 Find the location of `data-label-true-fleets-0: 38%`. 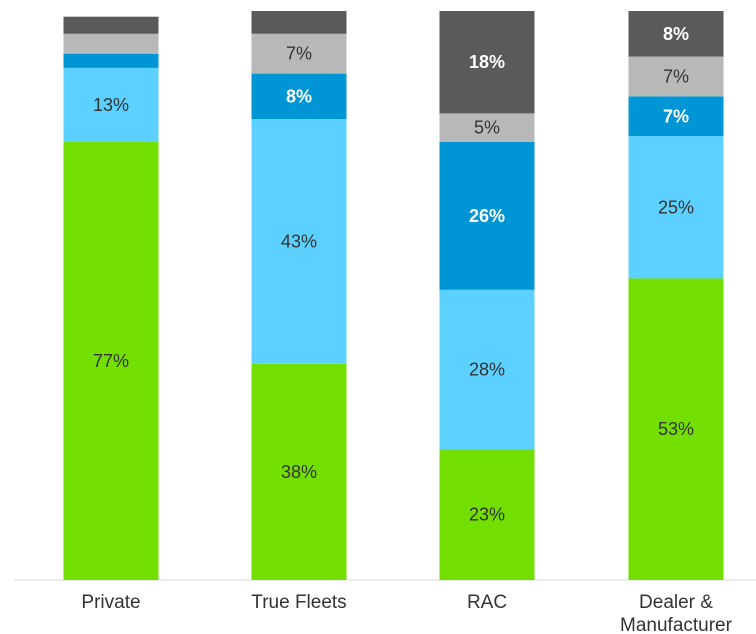

data-label-true-fleets-0: 38% is located at coordinates (299, 472).